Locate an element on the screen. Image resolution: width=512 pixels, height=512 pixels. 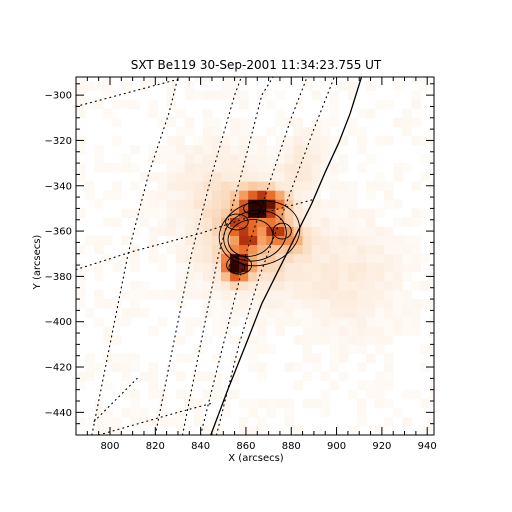
x-tick-label: 800 is located at coordinates (109, 446).